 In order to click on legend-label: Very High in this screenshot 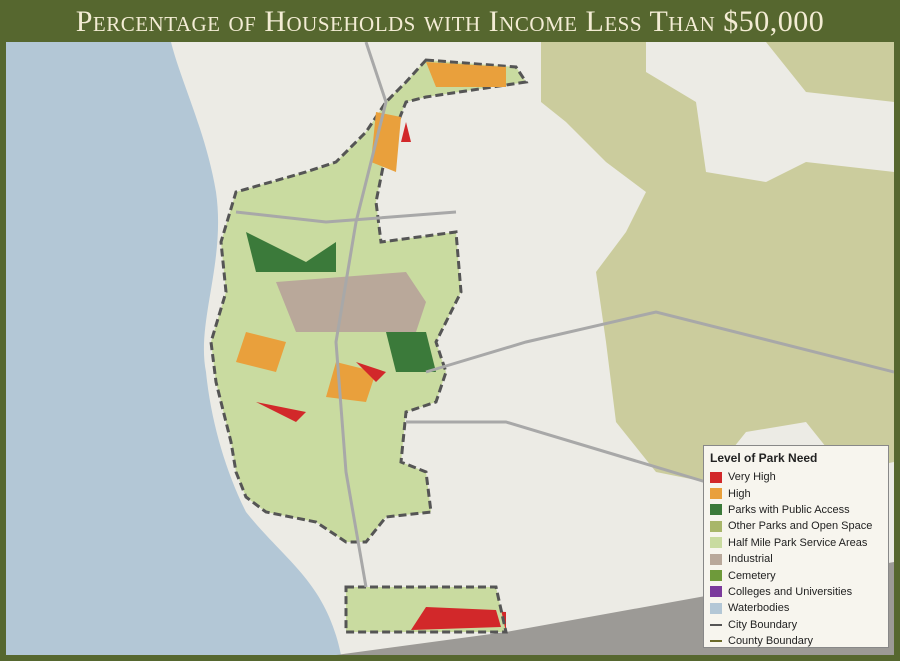, I will do `click(752, 477)`.